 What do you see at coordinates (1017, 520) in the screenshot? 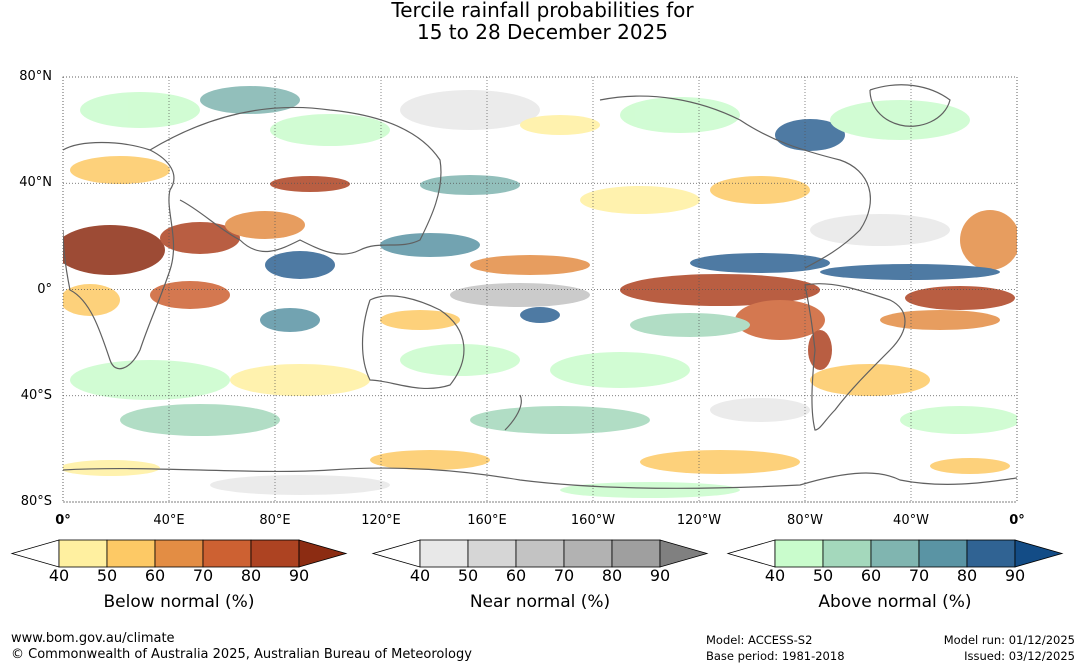
I see `lon-label: 0°` at bounding box center [1017, 520].